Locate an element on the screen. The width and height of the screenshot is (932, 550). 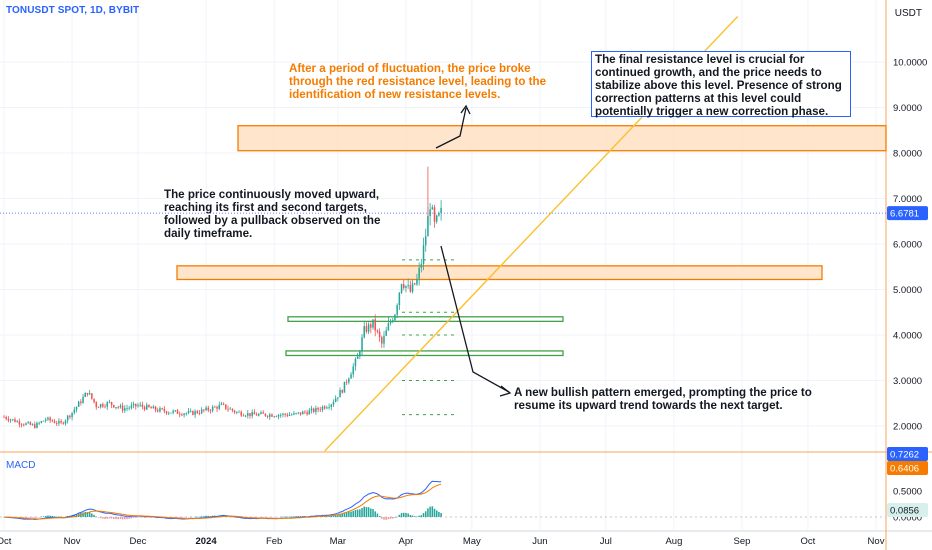
macd-line is located at coordinates (222, 500).